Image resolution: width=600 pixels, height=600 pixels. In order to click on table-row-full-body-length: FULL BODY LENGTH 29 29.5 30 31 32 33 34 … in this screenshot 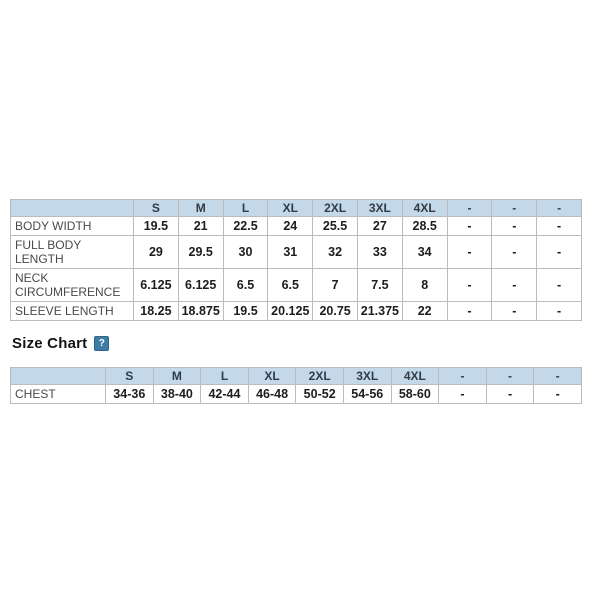, I will do `click(296, 252)`.